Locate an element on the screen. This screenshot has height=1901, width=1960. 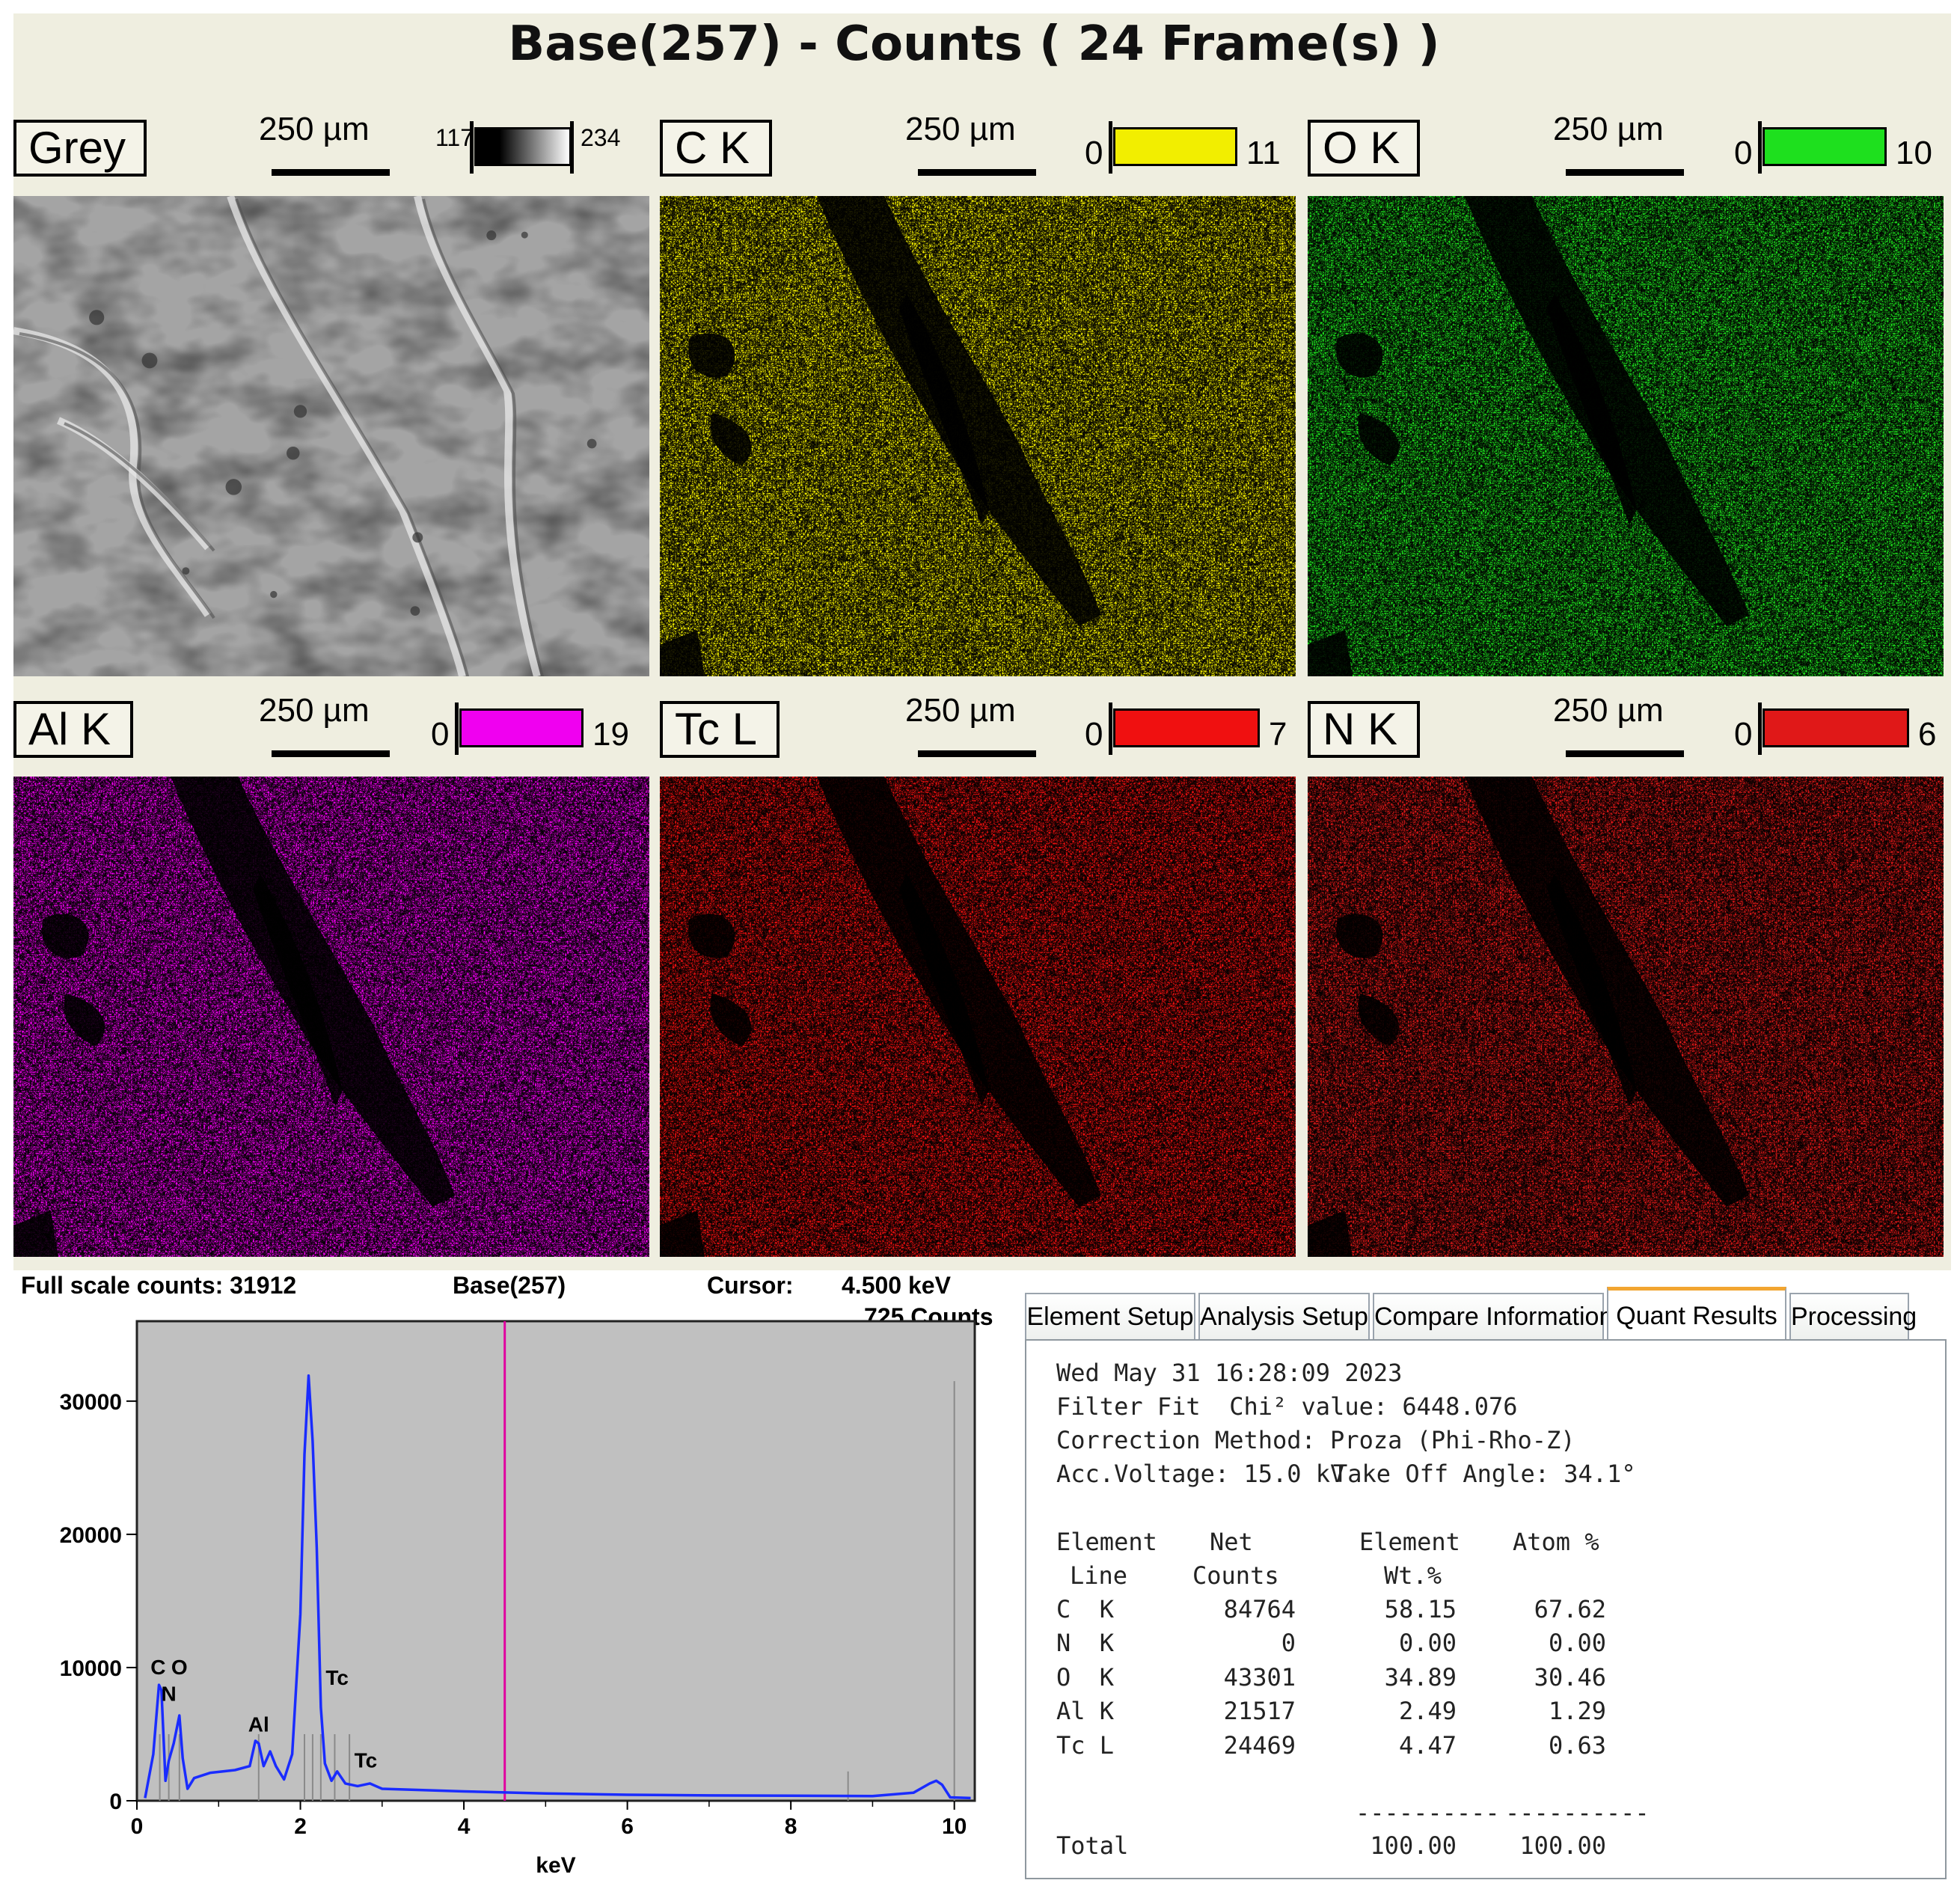
x-tick-label: 0 is located at coordinates (138, 1827).